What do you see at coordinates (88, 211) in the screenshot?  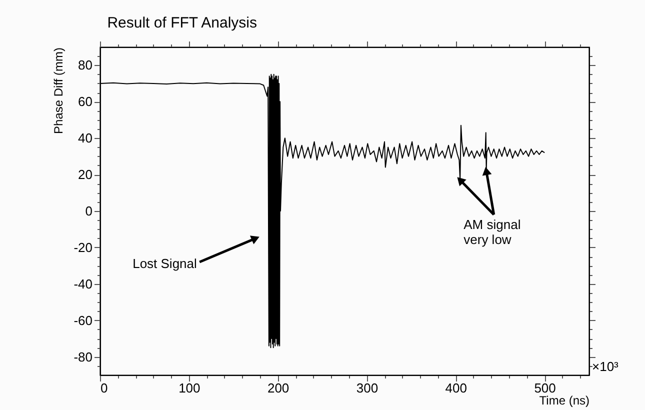 I see `y-tick-label: 0` at bounding box center [88, 211].